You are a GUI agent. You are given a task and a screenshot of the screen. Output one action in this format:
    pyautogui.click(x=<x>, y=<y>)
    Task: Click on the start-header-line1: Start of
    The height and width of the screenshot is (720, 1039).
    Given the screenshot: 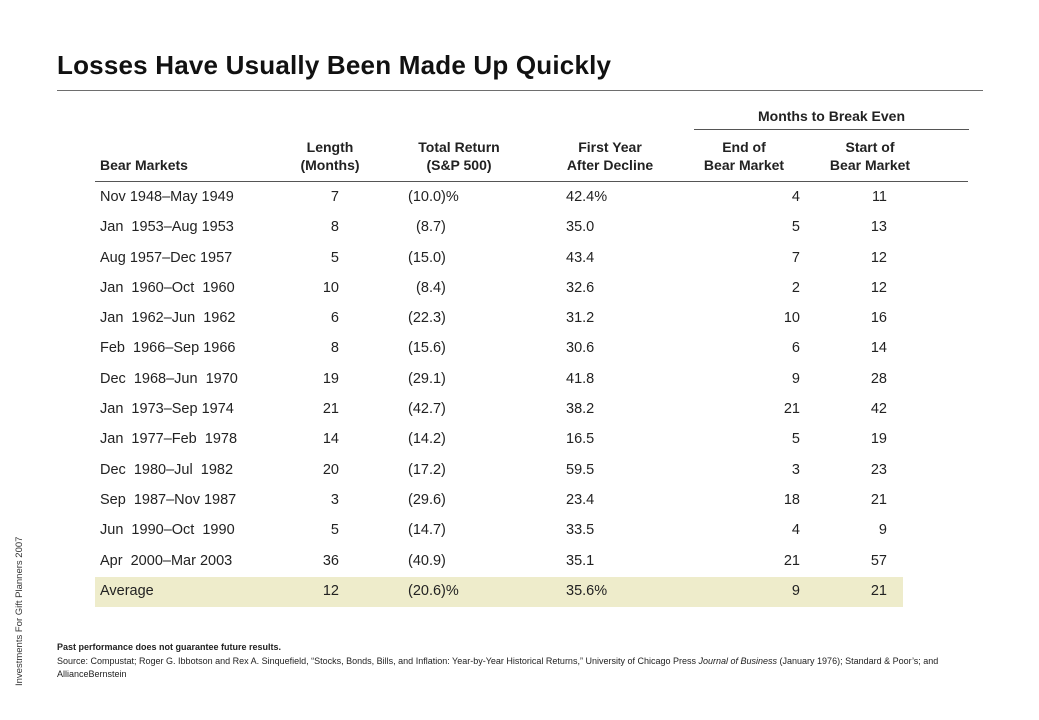 What is the action you would take?
    pyautogui.click(x=870, y=147)
    